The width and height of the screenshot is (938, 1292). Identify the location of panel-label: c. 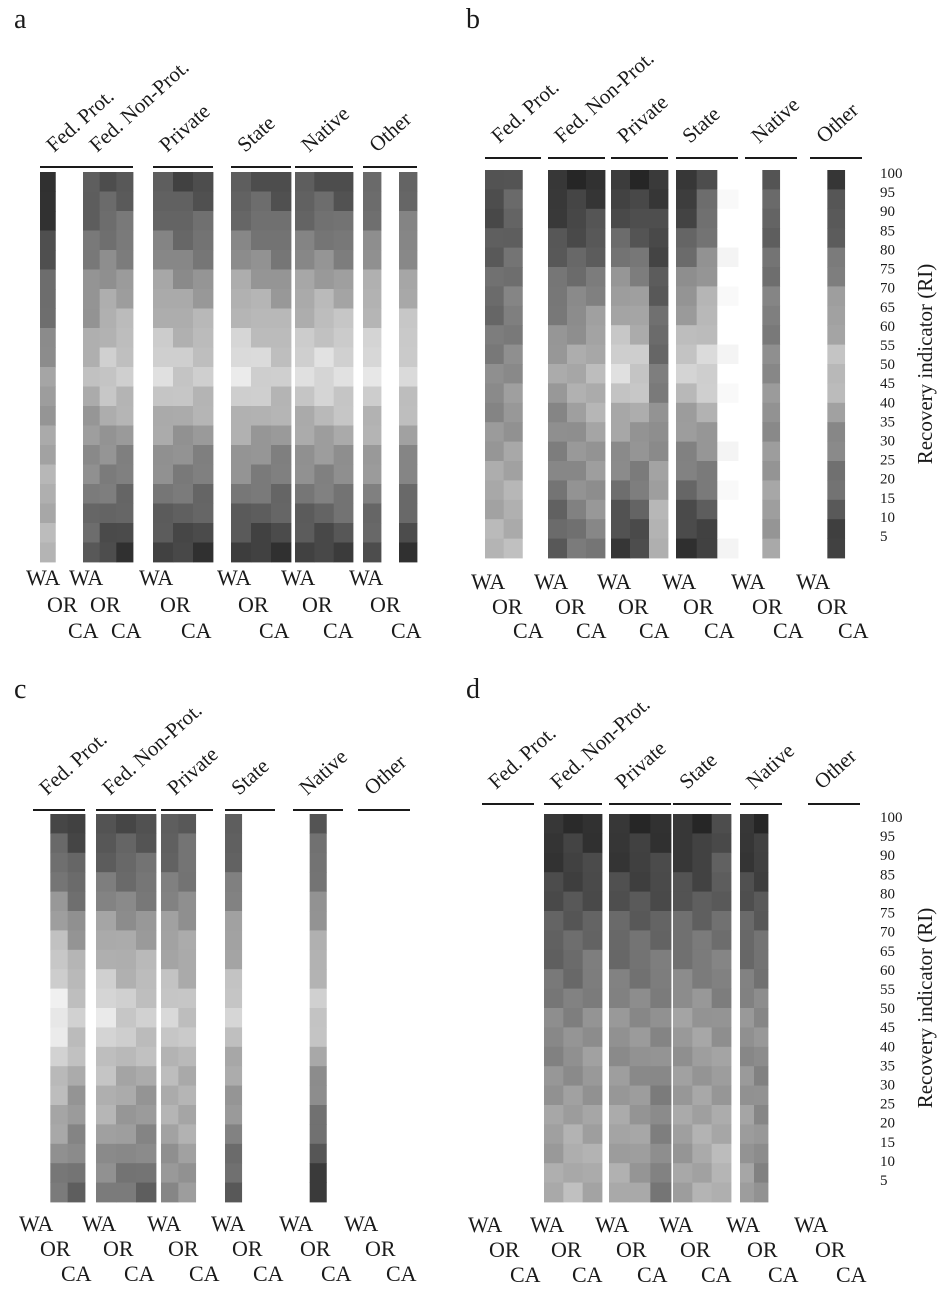
(20, 689).